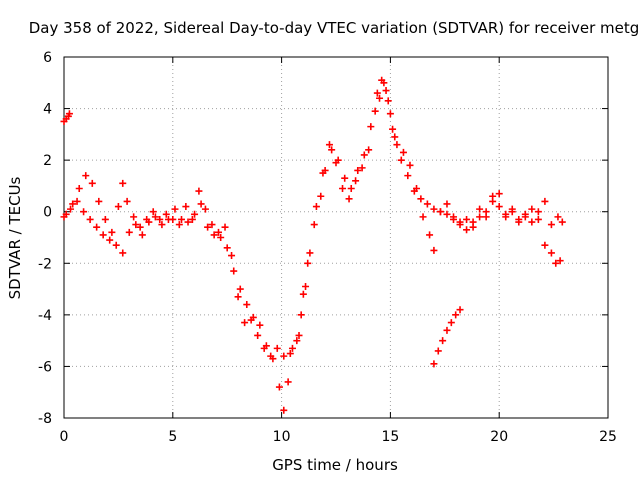  What do you see at coordinates (47, 161) in the screenshot?
I see `y-tick-label: 2` at bounding box center [47, 161].